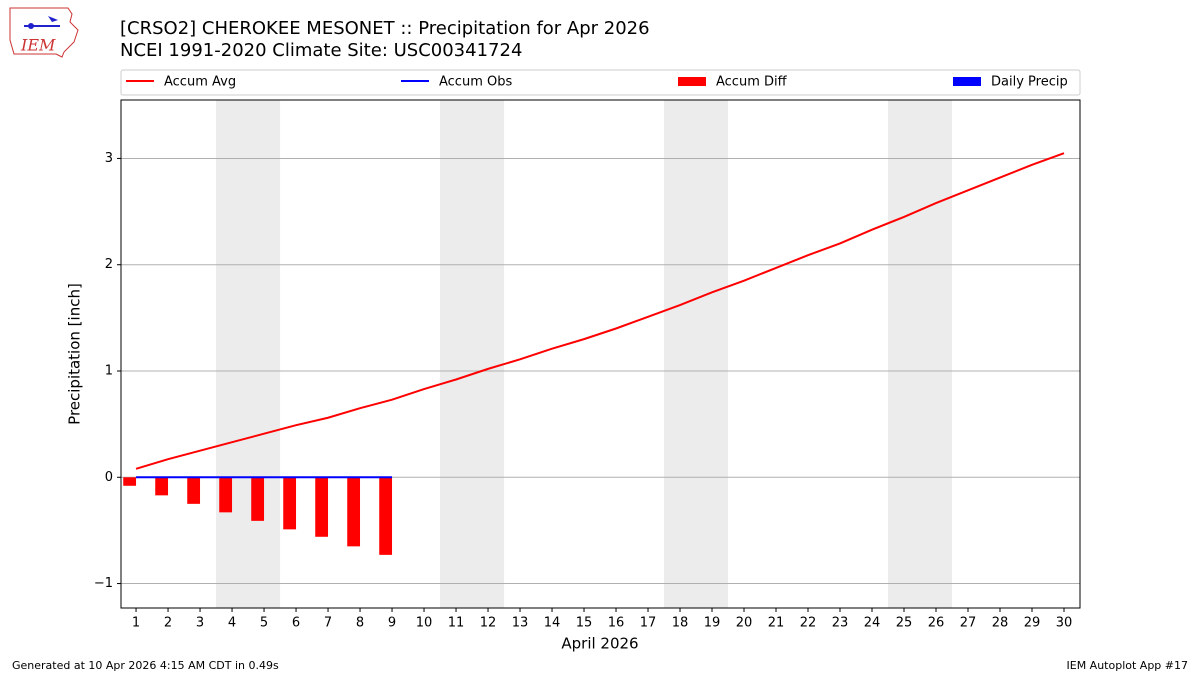  Describe the element at coordinates (168, 623) in the screenshot. I see `x-tick-label: 2` at that location.